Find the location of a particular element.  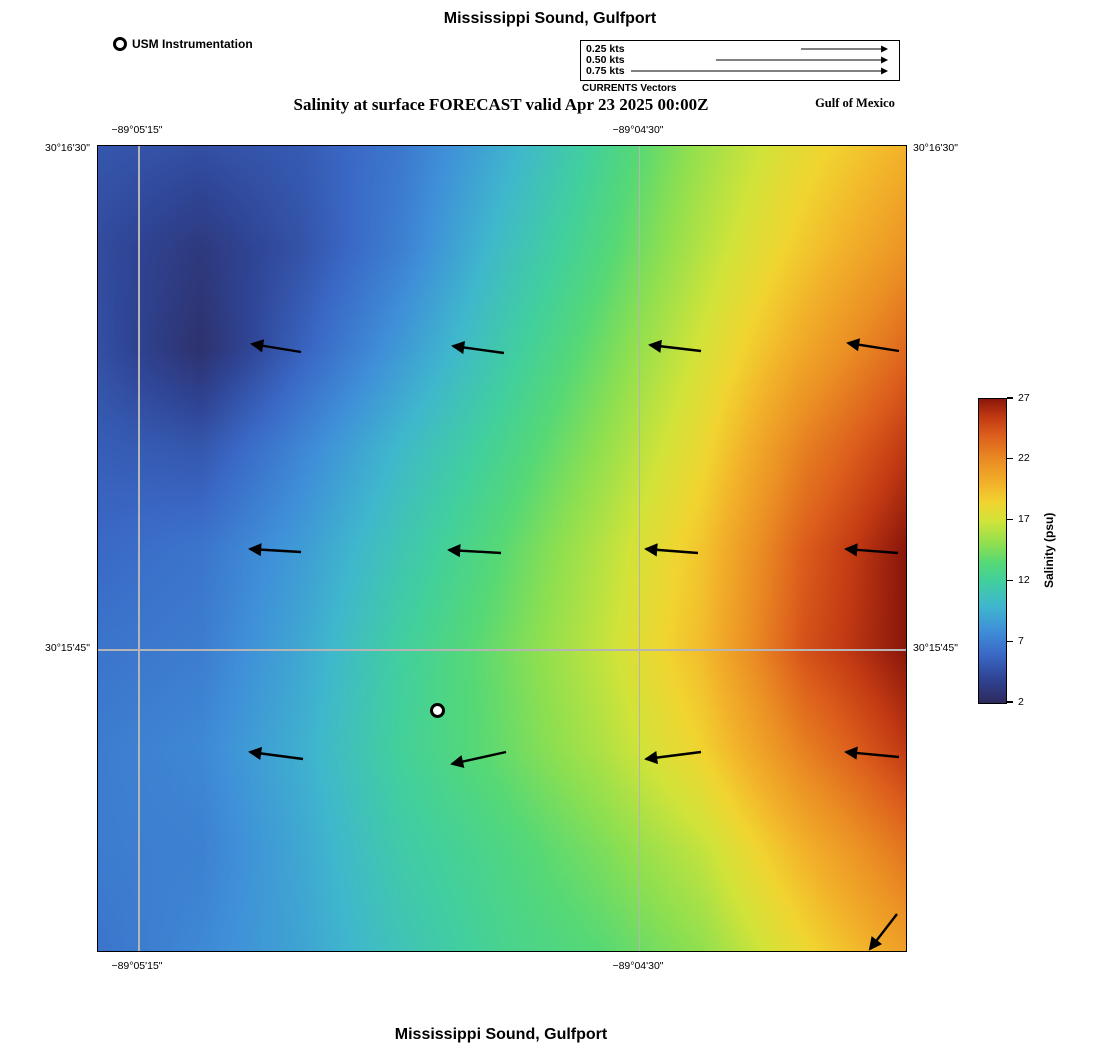

lat-label-right-top: 30°16'30" is located at coordinates (935, 148).